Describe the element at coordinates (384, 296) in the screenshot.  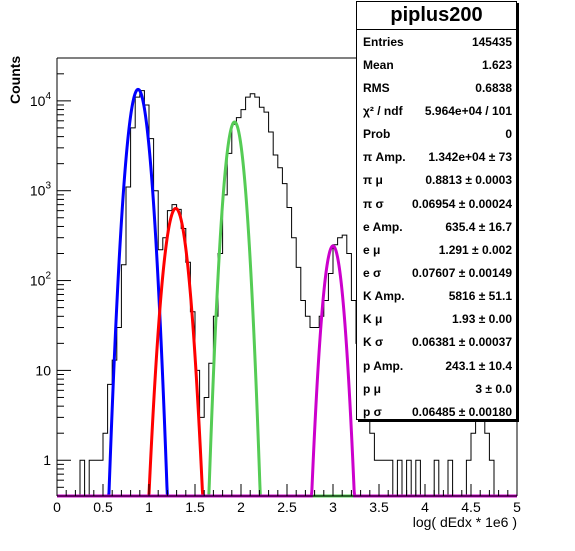
I see `stats-row-label: K Amp.` at that location.